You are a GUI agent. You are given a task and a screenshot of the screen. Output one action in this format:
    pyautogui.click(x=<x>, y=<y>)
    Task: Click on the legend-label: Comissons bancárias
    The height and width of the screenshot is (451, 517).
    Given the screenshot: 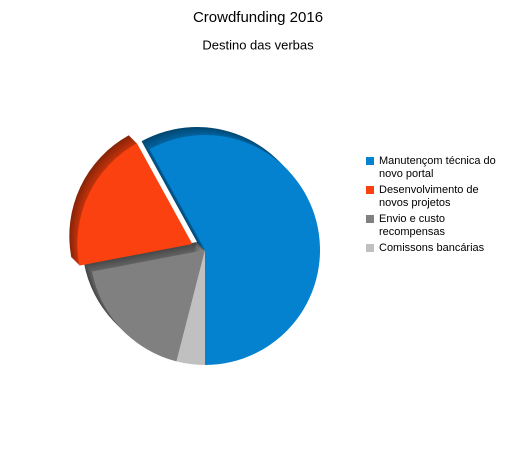 What is the action you would take?
    pyautogui.click(x=432, y=248)
    